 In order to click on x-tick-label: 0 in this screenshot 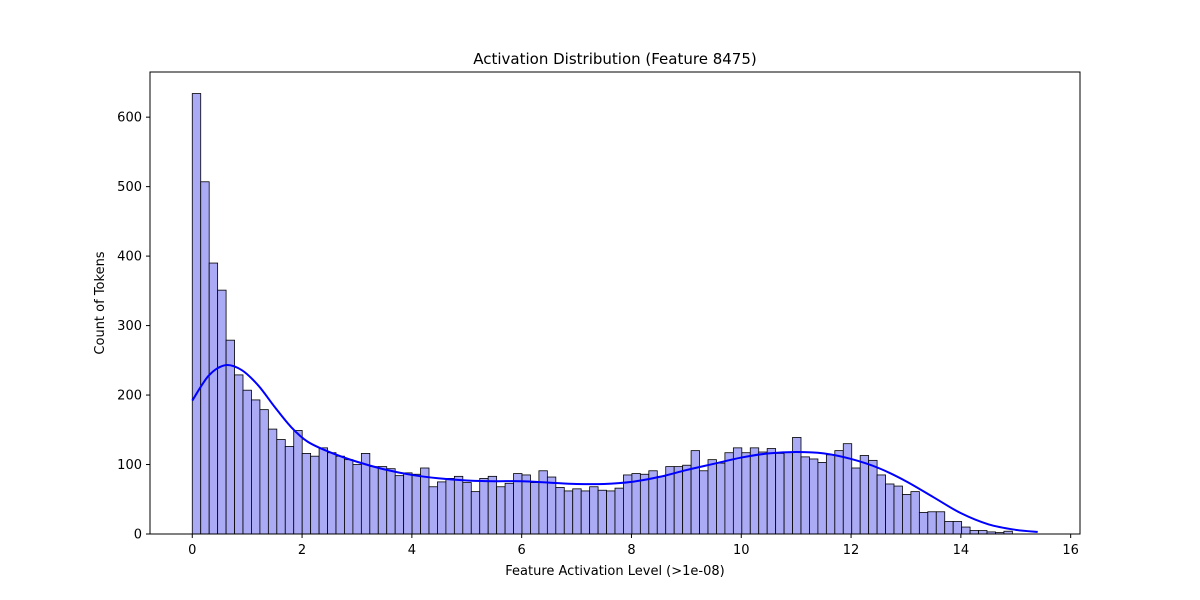, I will do `click(192, 550)`.